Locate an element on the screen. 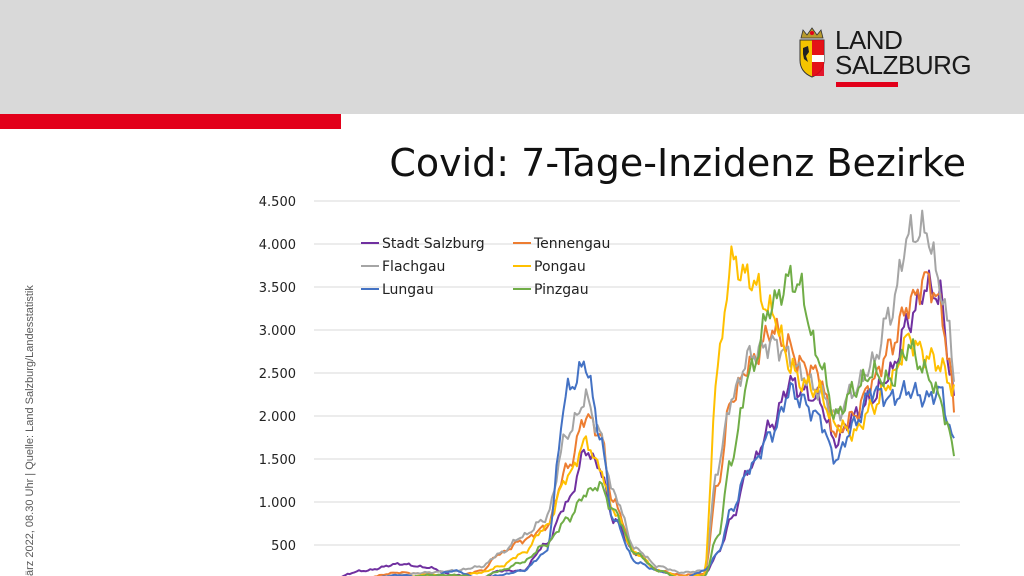 Image resolution: width=1024 pixels, height=576 pixels. page-title: Covid: 7-Tage-Inzidenz Bezirke is located at coordinates (677, 163).